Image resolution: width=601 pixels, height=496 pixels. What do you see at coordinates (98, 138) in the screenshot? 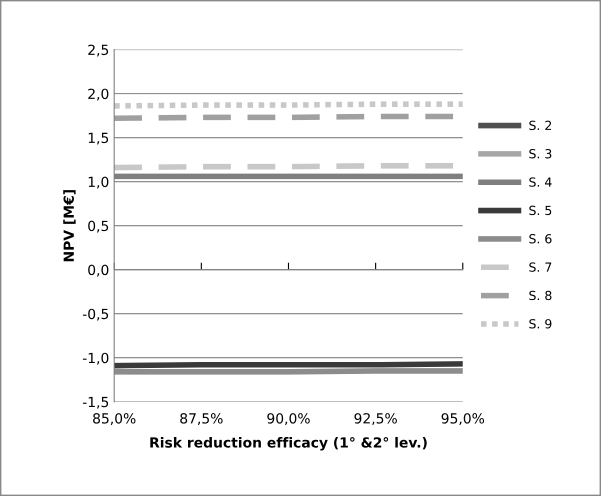
I see `y-tick-label: 1,5` at bounding box center [98, 138].